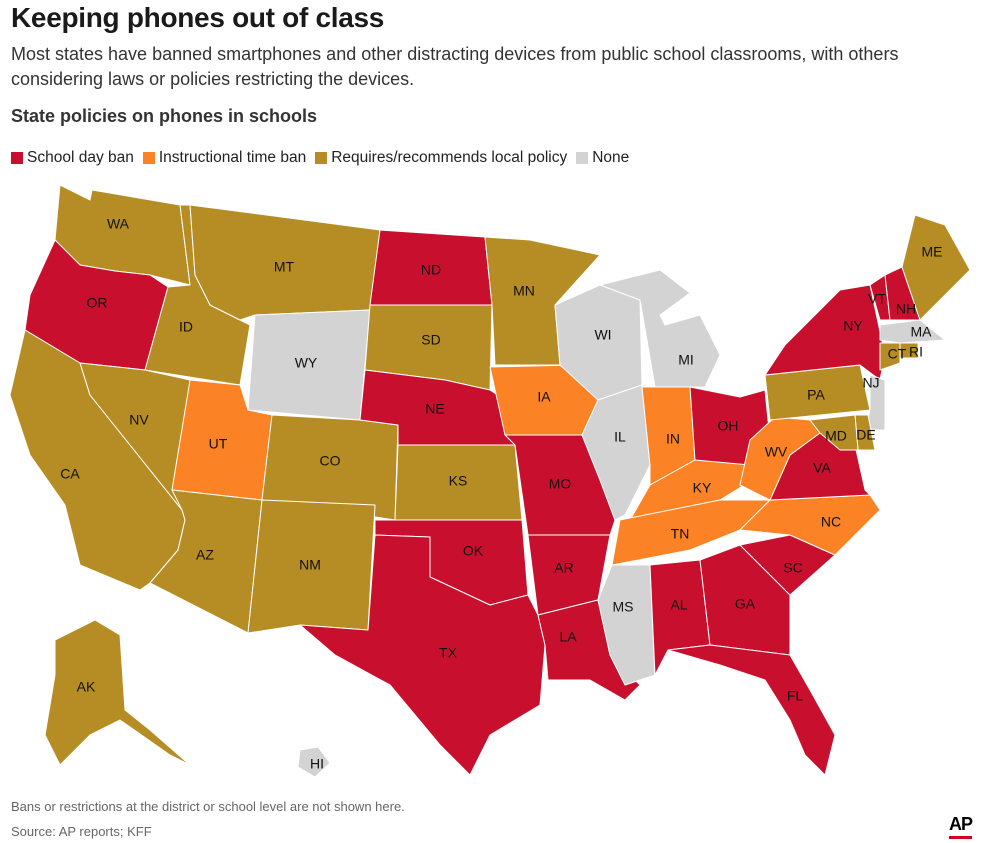 The height and width of the screenshot is (843, 988). Describe the element at coordinates (853, 326) in the screenshot. I see `state-label-ny: NY` at that location.